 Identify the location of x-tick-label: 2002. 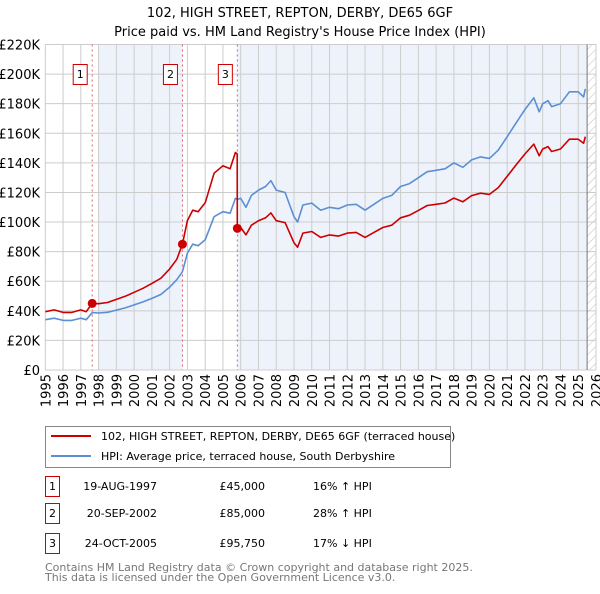
(171, 390).